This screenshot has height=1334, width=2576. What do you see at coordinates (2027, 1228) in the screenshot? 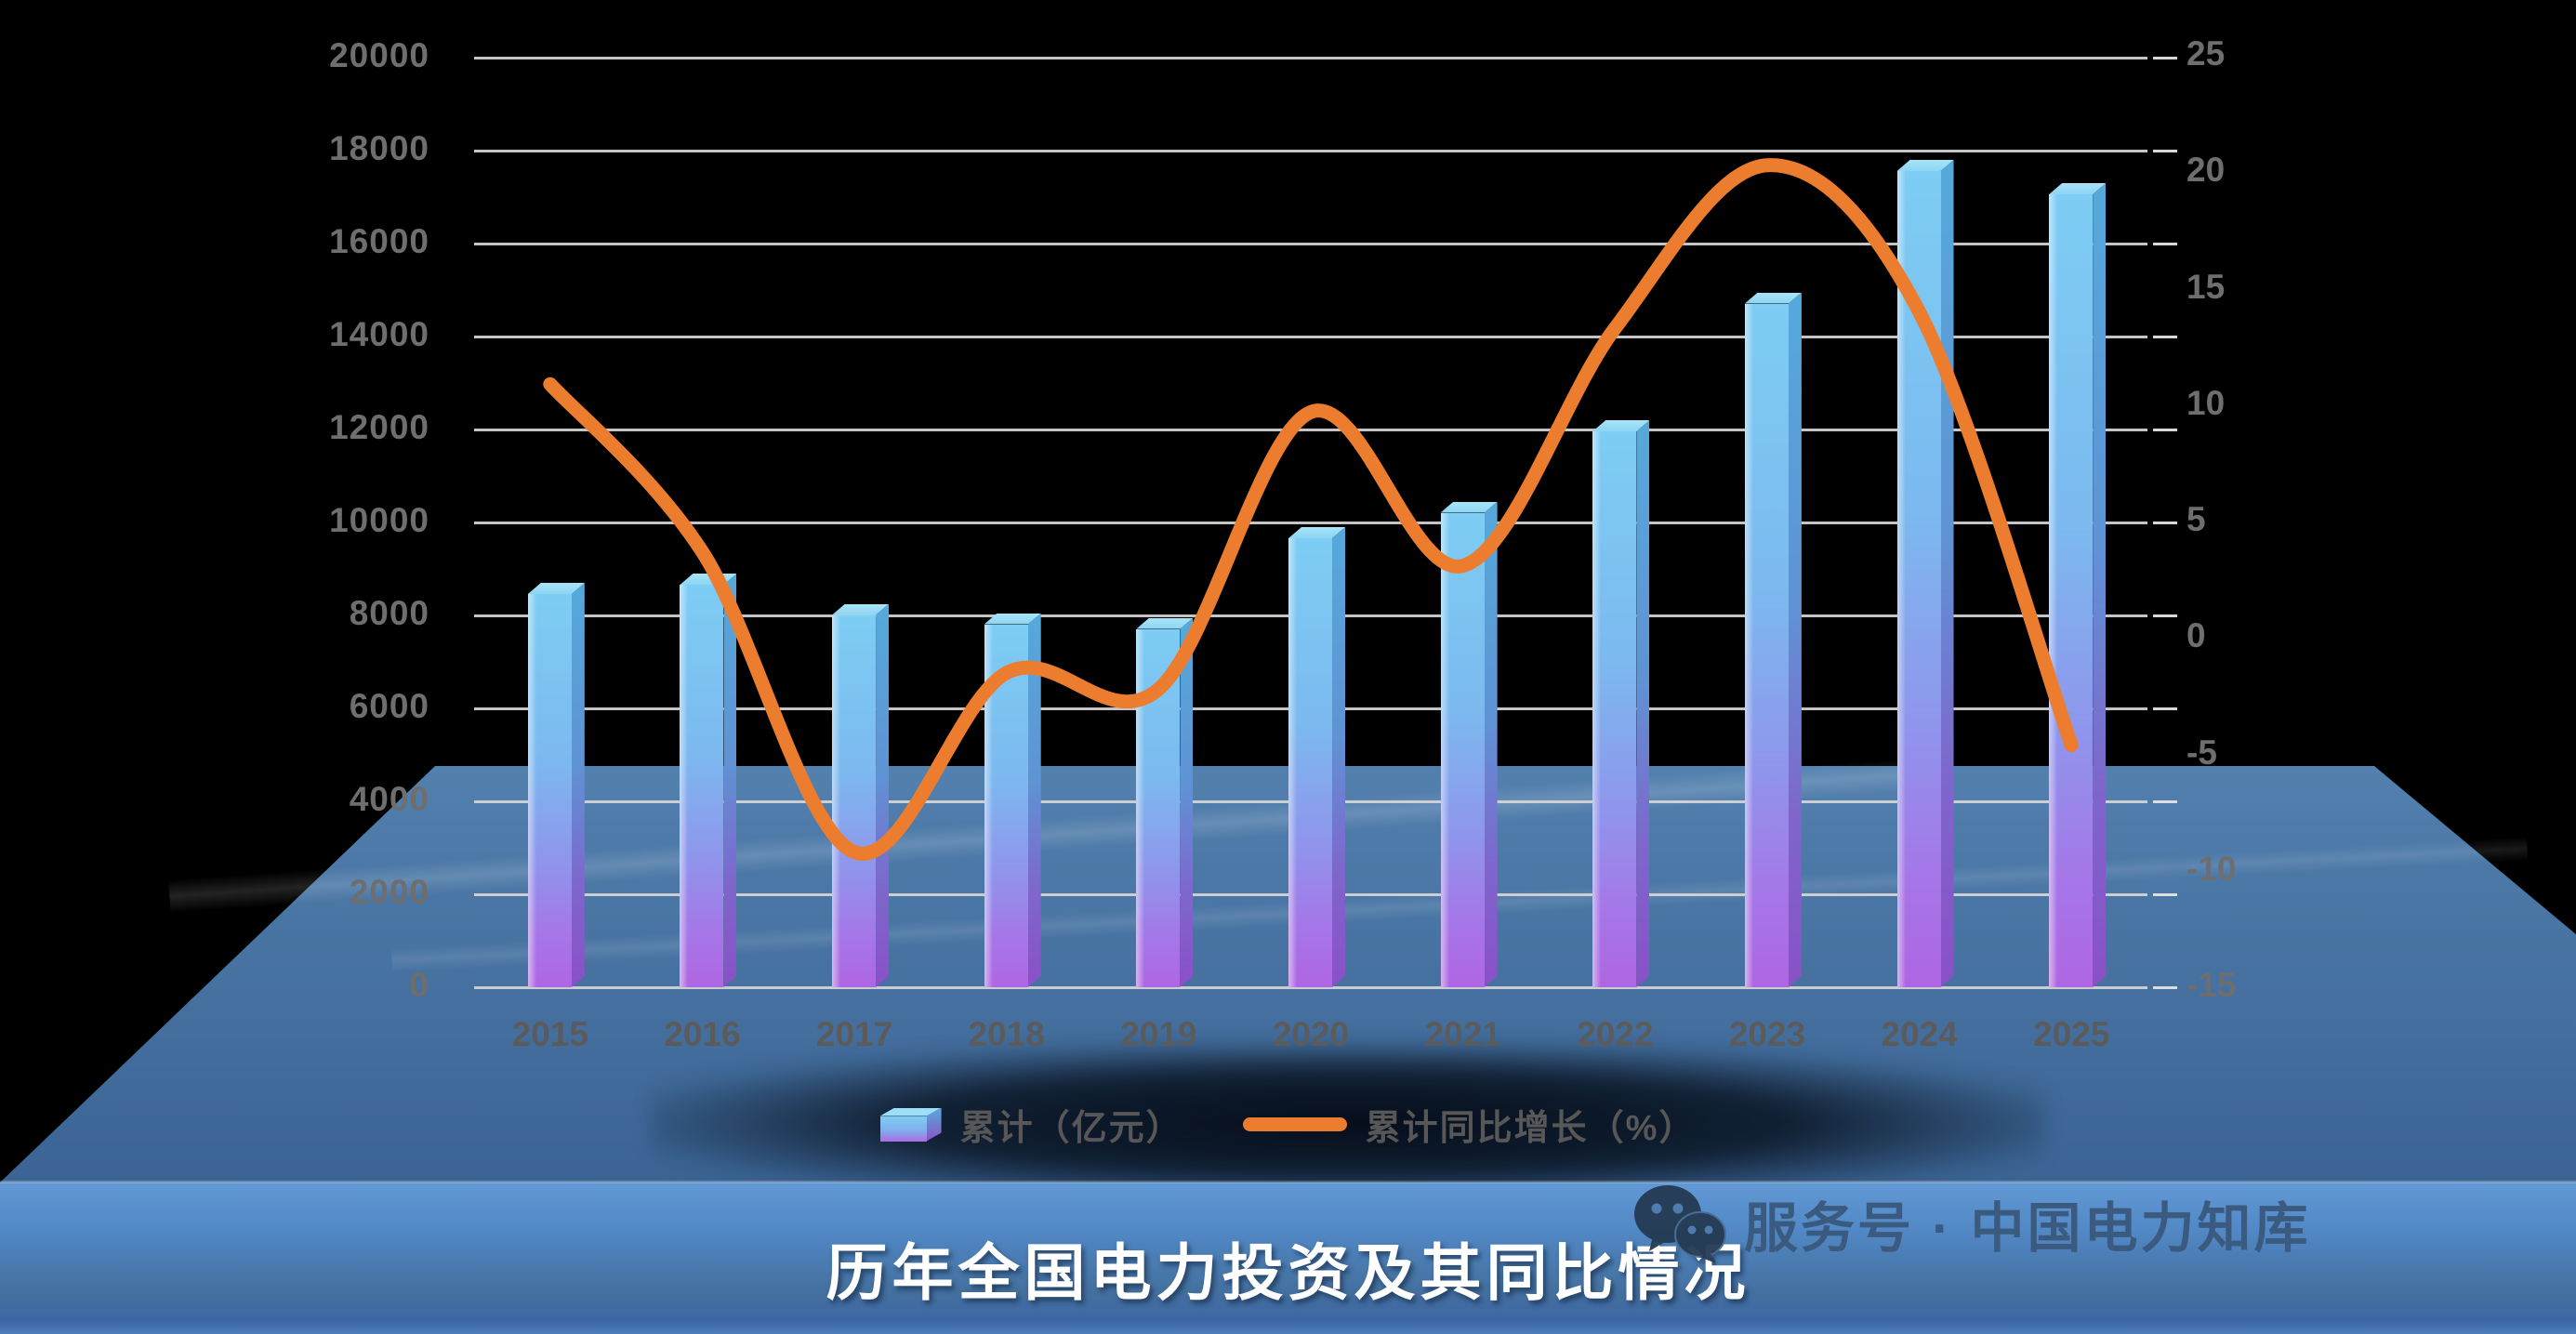
I see `watermark-label: 服务号 · 中国电力知库` at bounding box center [2027, 1228].